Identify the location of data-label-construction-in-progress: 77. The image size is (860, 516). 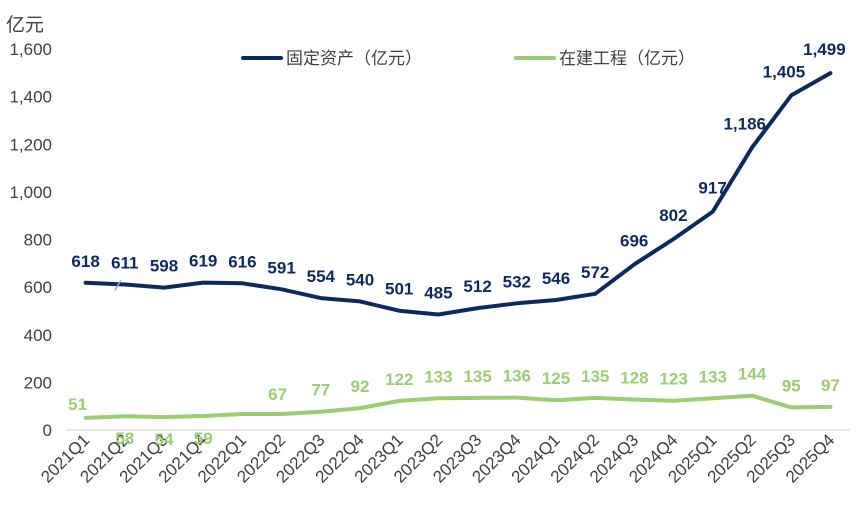
(320, 390).